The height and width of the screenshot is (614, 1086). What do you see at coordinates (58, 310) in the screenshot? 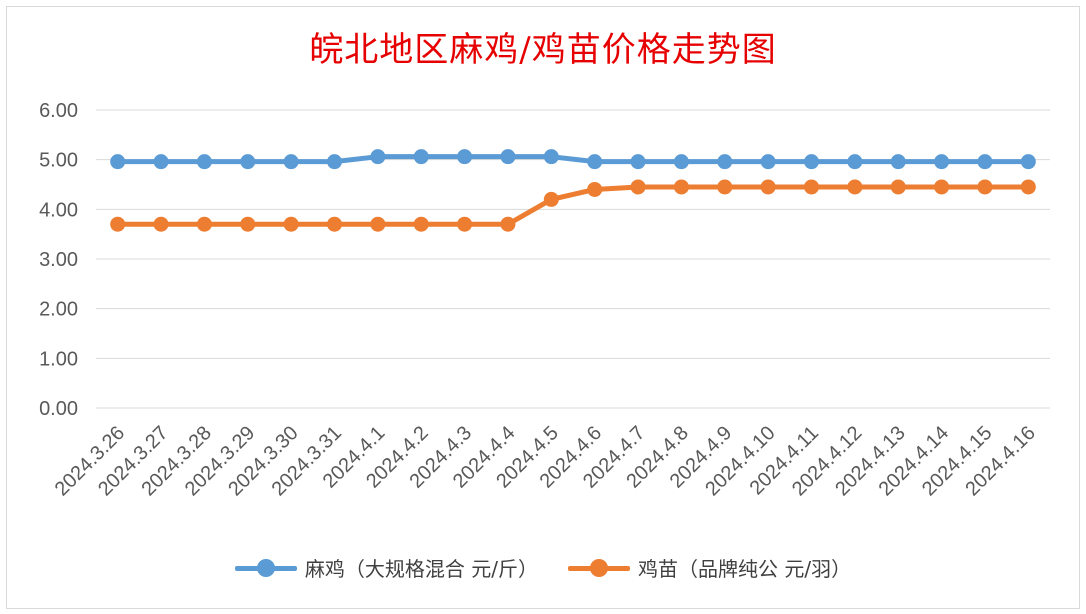
I see `y-tick-label: 2.00` at bounding box center [58, 310].